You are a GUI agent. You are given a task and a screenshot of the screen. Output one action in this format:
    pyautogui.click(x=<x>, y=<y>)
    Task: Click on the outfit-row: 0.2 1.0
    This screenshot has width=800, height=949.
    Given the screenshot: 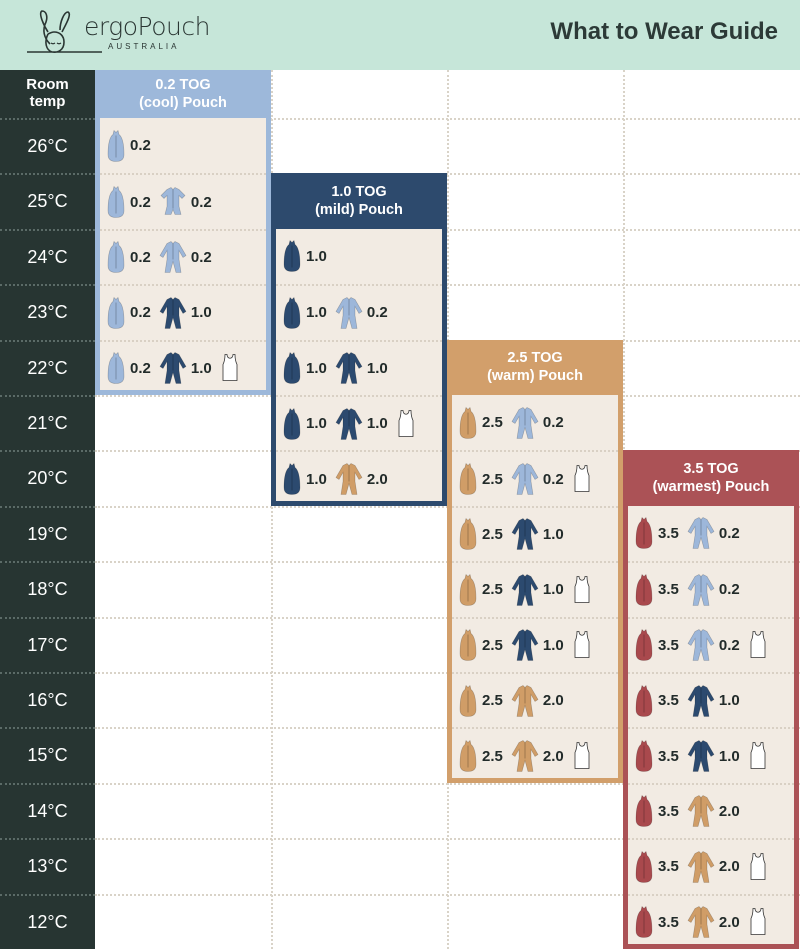 What is the action you would take?
    pyautogui.click(x=183, y=367)
    